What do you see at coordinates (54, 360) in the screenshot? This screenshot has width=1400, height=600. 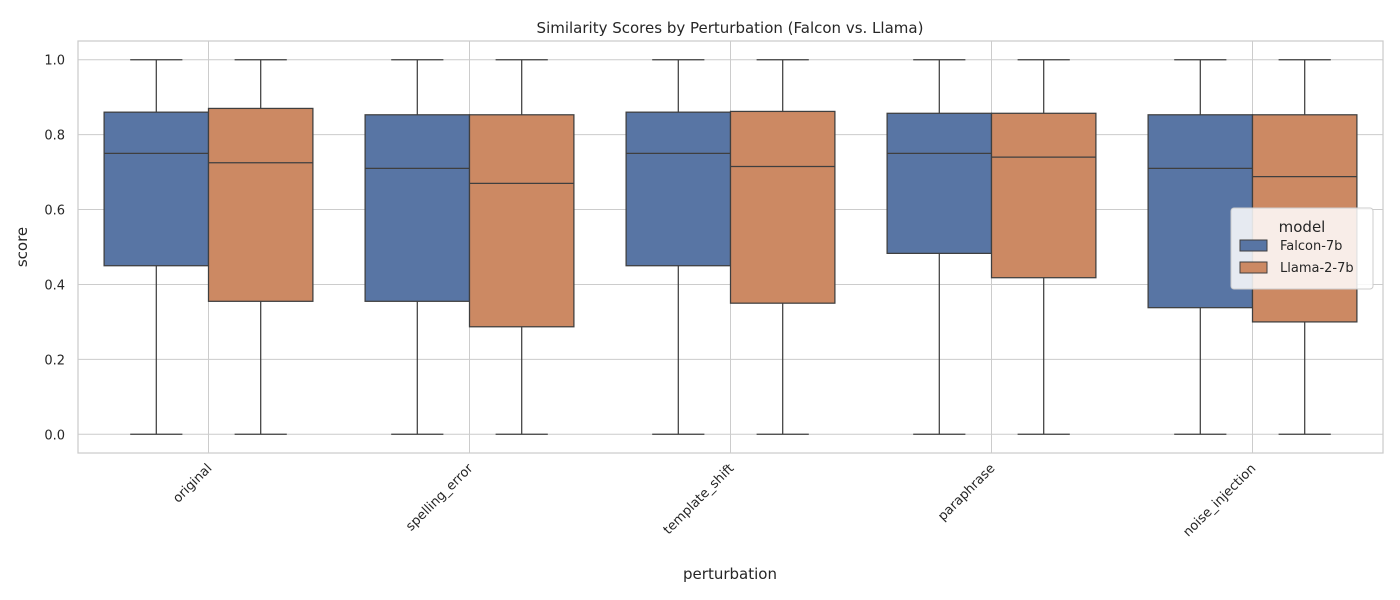 I see `y-tick-label: 0.2` at bounding box center [54, 360].